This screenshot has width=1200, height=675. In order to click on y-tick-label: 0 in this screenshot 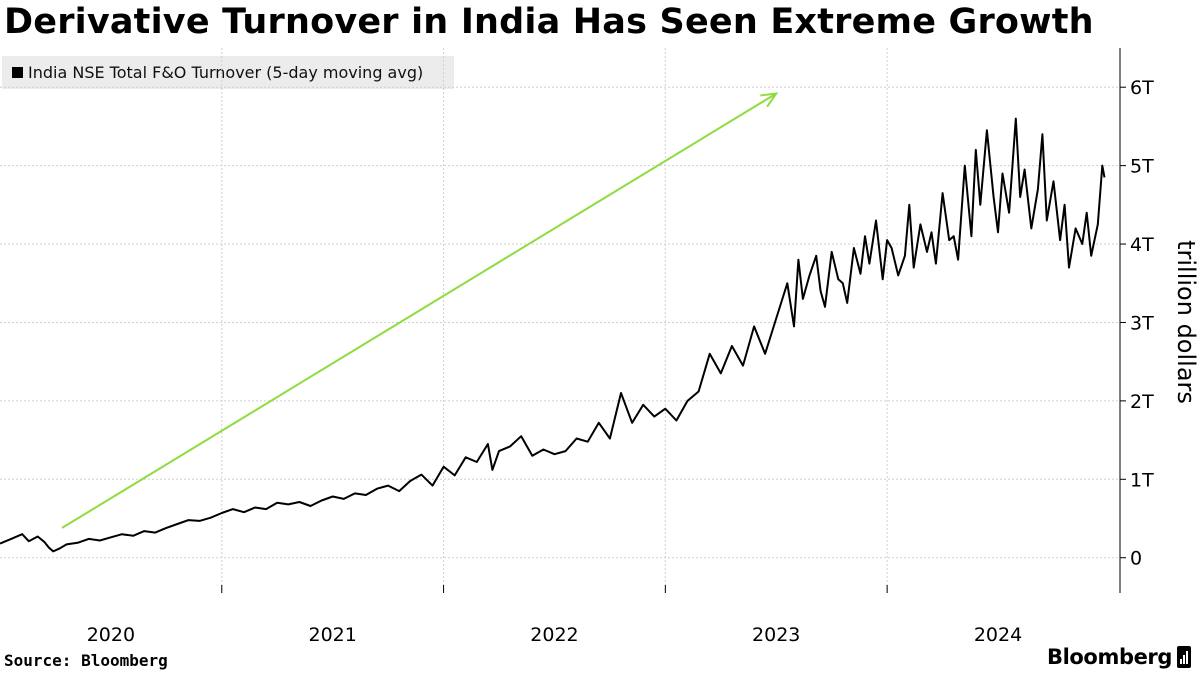, I will do `click(1136, 559)`.